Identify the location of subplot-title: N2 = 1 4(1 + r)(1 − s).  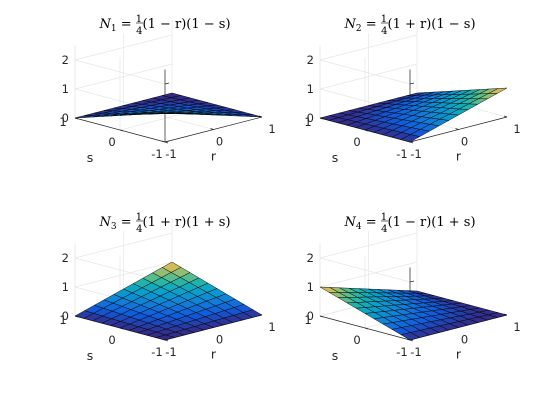
(409, 25).